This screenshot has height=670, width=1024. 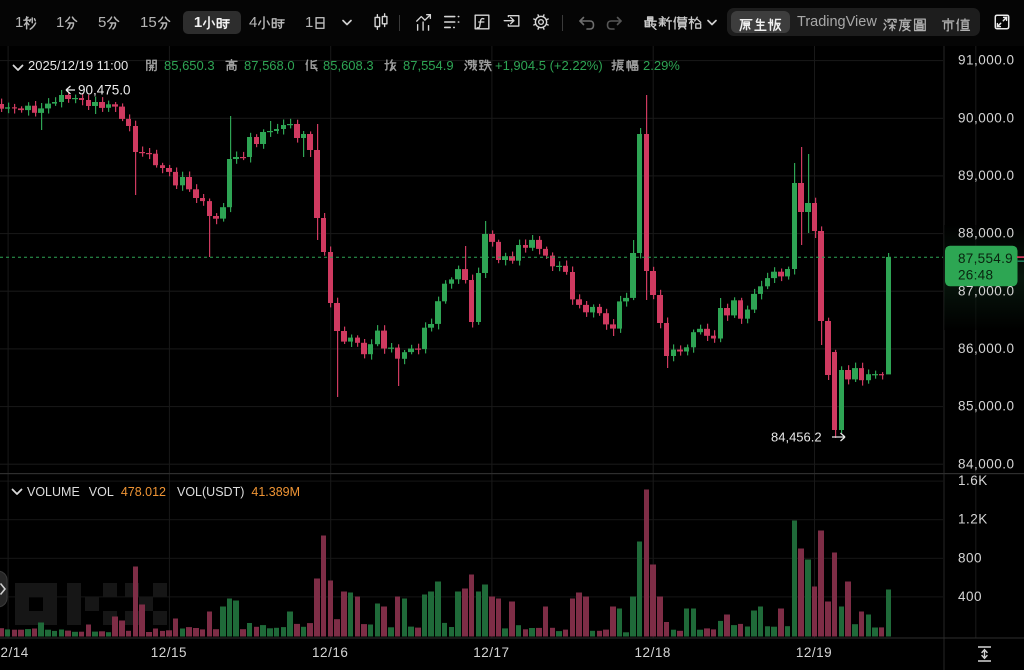 What do you see at coordinates (330, 652) in the screenshot?
I see `svg-text: 12/16` at bounding box center [330, 652].